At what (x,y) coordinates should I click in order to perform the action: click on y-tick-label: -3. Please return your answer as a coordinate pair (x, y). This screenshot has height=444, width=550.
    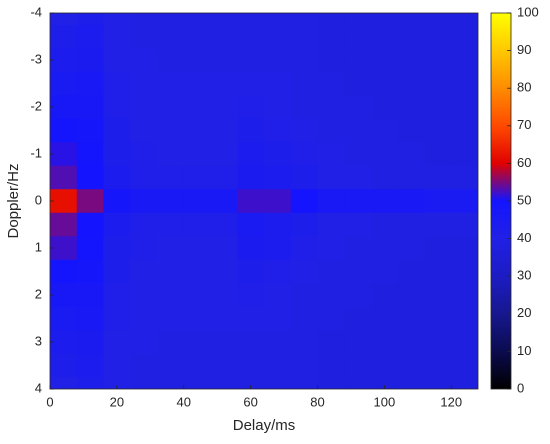
    Looking at the image, I should click on (36, 58).